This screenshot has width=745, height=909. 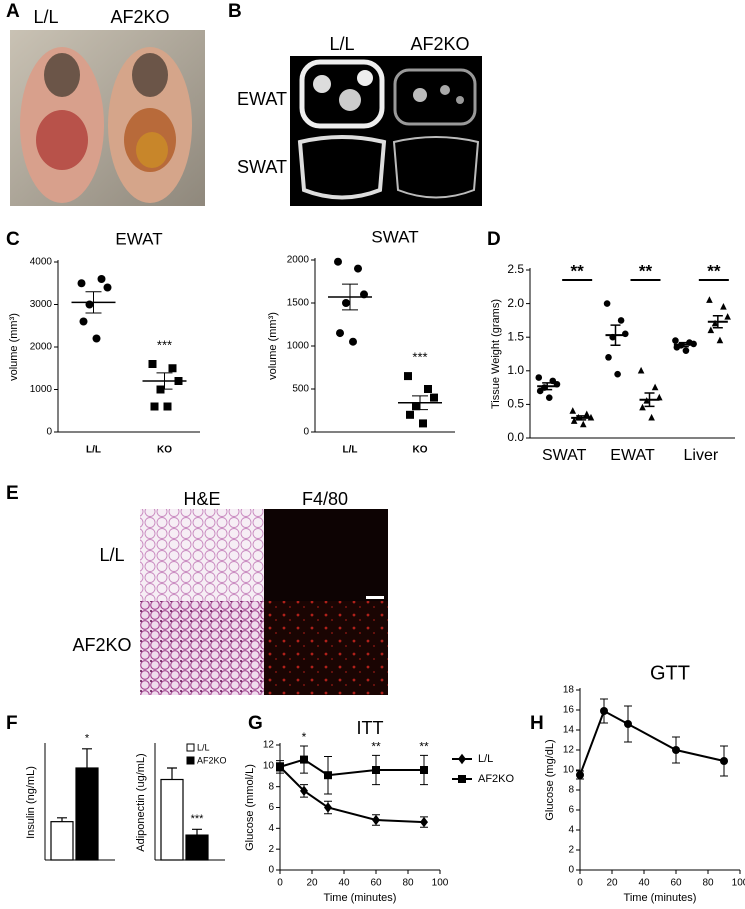 I want to click on y-tick-label: 500, so click(x=300, y=389).